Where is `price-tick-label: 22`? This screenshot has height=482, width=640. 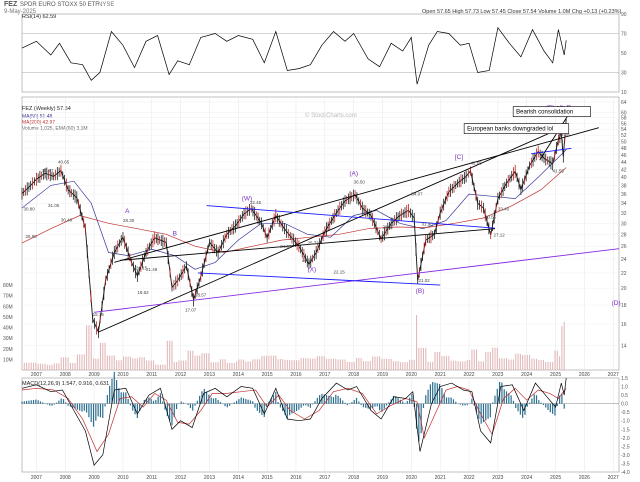 price-tick-label: 22 is located at coordinates (624, 274).